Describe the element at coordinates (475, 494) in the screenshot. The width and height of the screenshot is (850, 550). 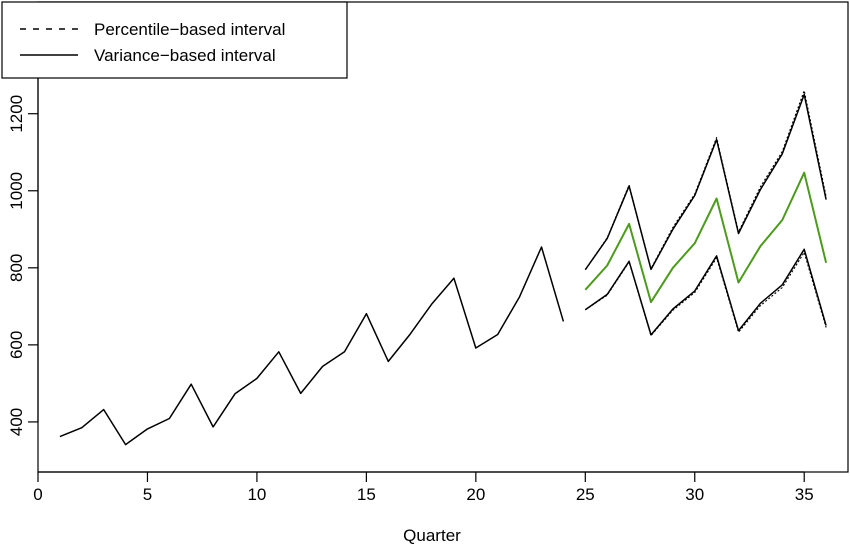
I see `x-tick-label: 20` at that location.